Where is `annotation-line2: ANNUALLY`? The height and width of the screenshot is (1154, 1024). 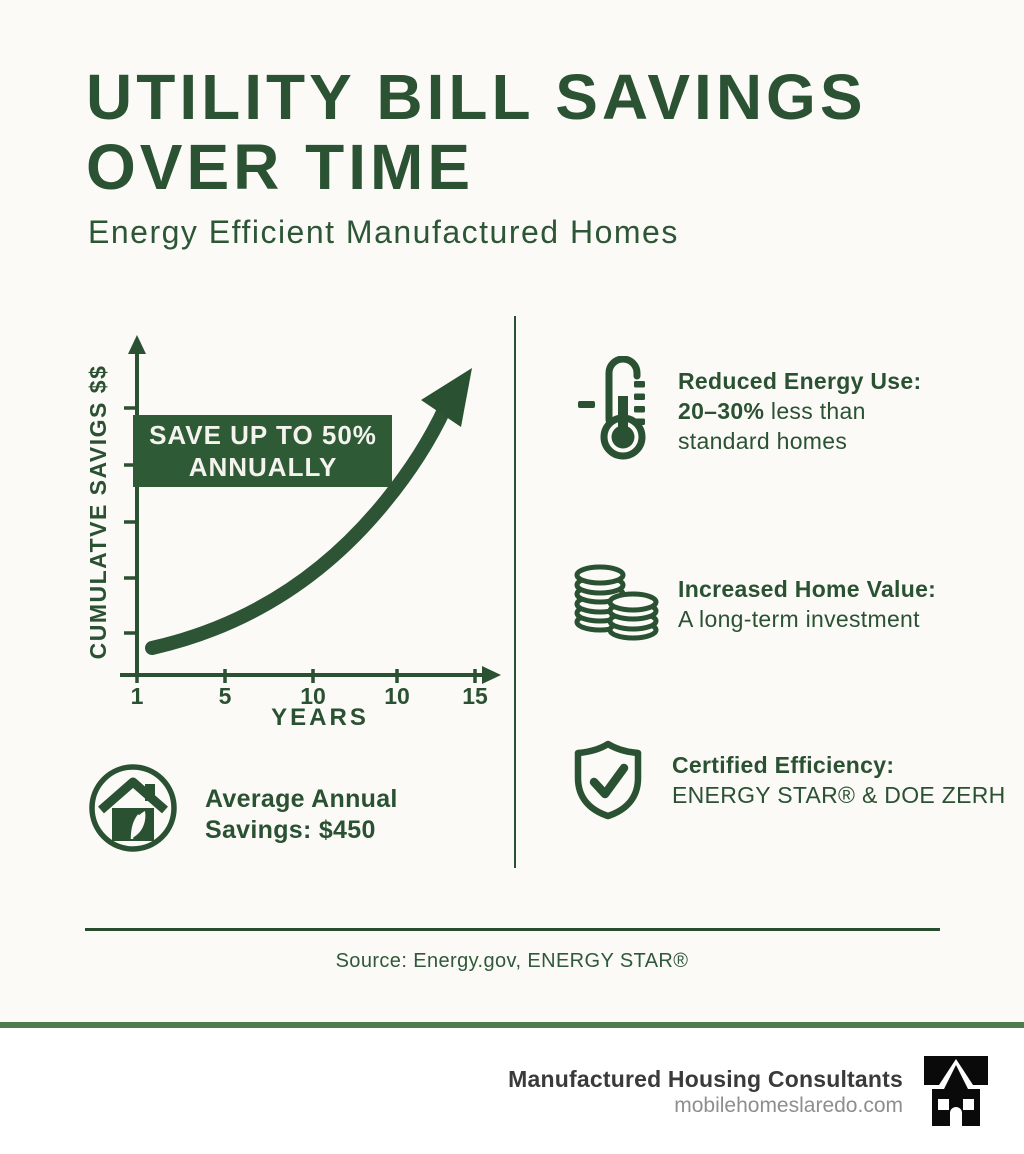
annotation-line2: ANNUALLY is located at coordinates (263, 467).